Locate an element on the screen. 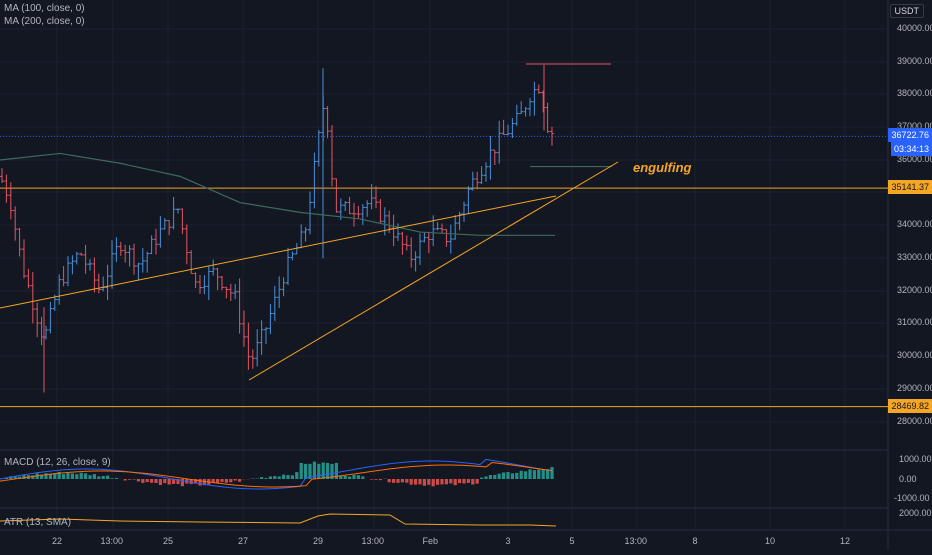  price-axis-label: 34000.00 is located at coordinates (914, 224).